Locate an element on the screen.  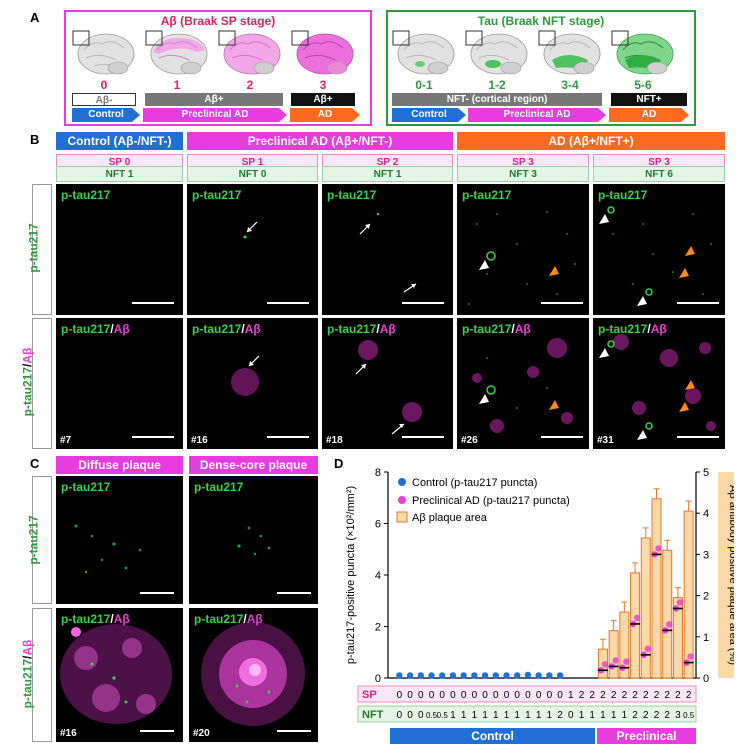
sp-row-bg is located at coordinates (527, 694).